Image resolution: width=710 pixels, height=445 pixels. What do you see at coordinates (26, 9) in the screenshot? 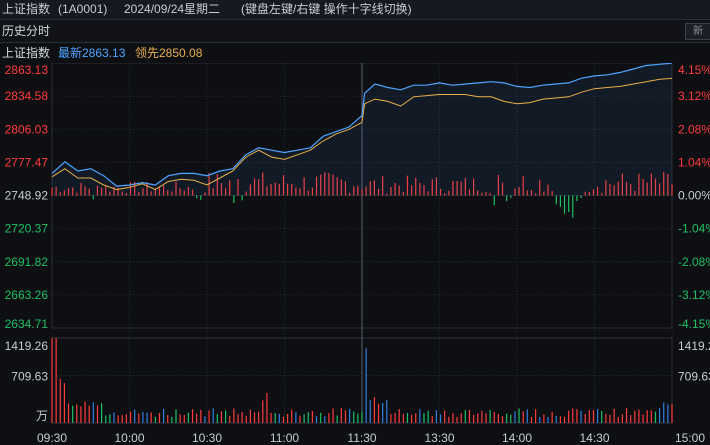
I see `index-name: 上证指数` at bounding box center [26, 9].